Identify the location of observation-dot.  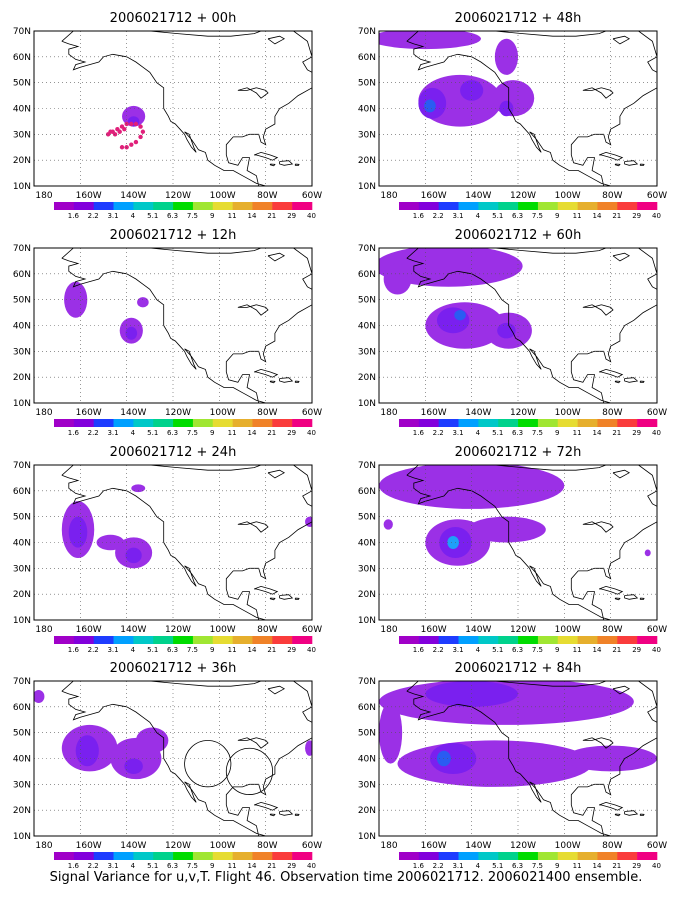
(136, 124).